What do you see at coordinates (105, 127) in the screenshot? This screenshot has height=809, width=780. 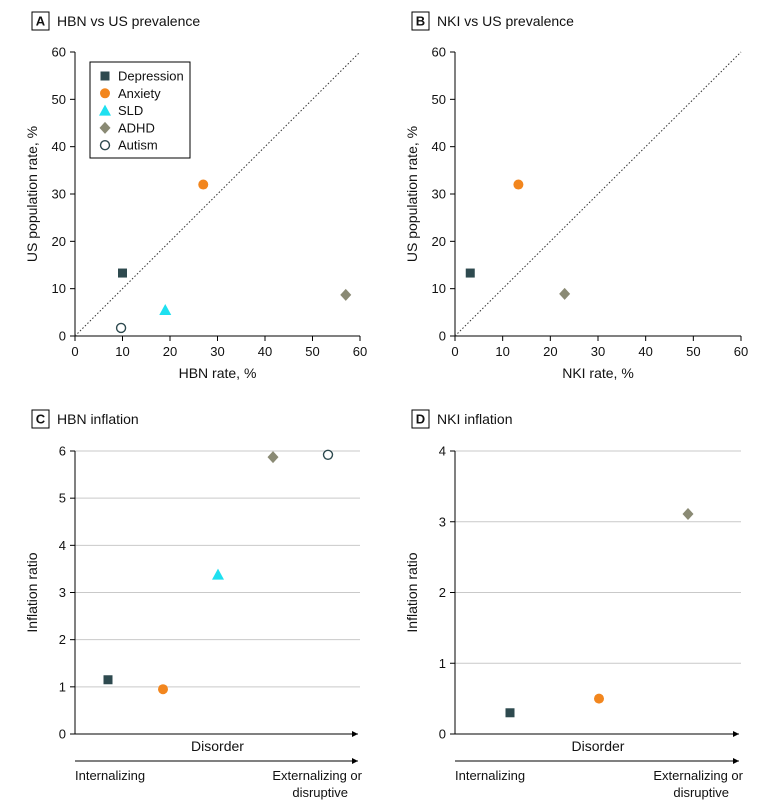 I see `legend-marker-adhd` at bounding box center [105, 127].